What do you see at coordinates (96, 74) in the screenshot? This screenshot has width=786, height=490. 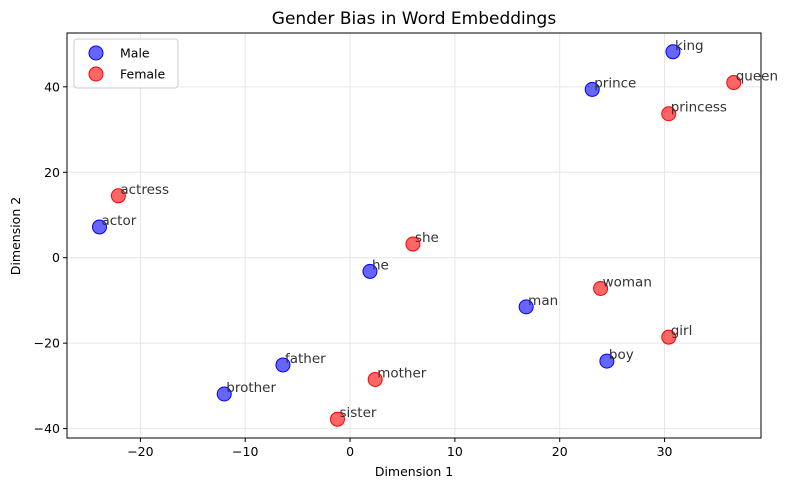 I see `legend-marker-female` at bounding box center [96, 74].